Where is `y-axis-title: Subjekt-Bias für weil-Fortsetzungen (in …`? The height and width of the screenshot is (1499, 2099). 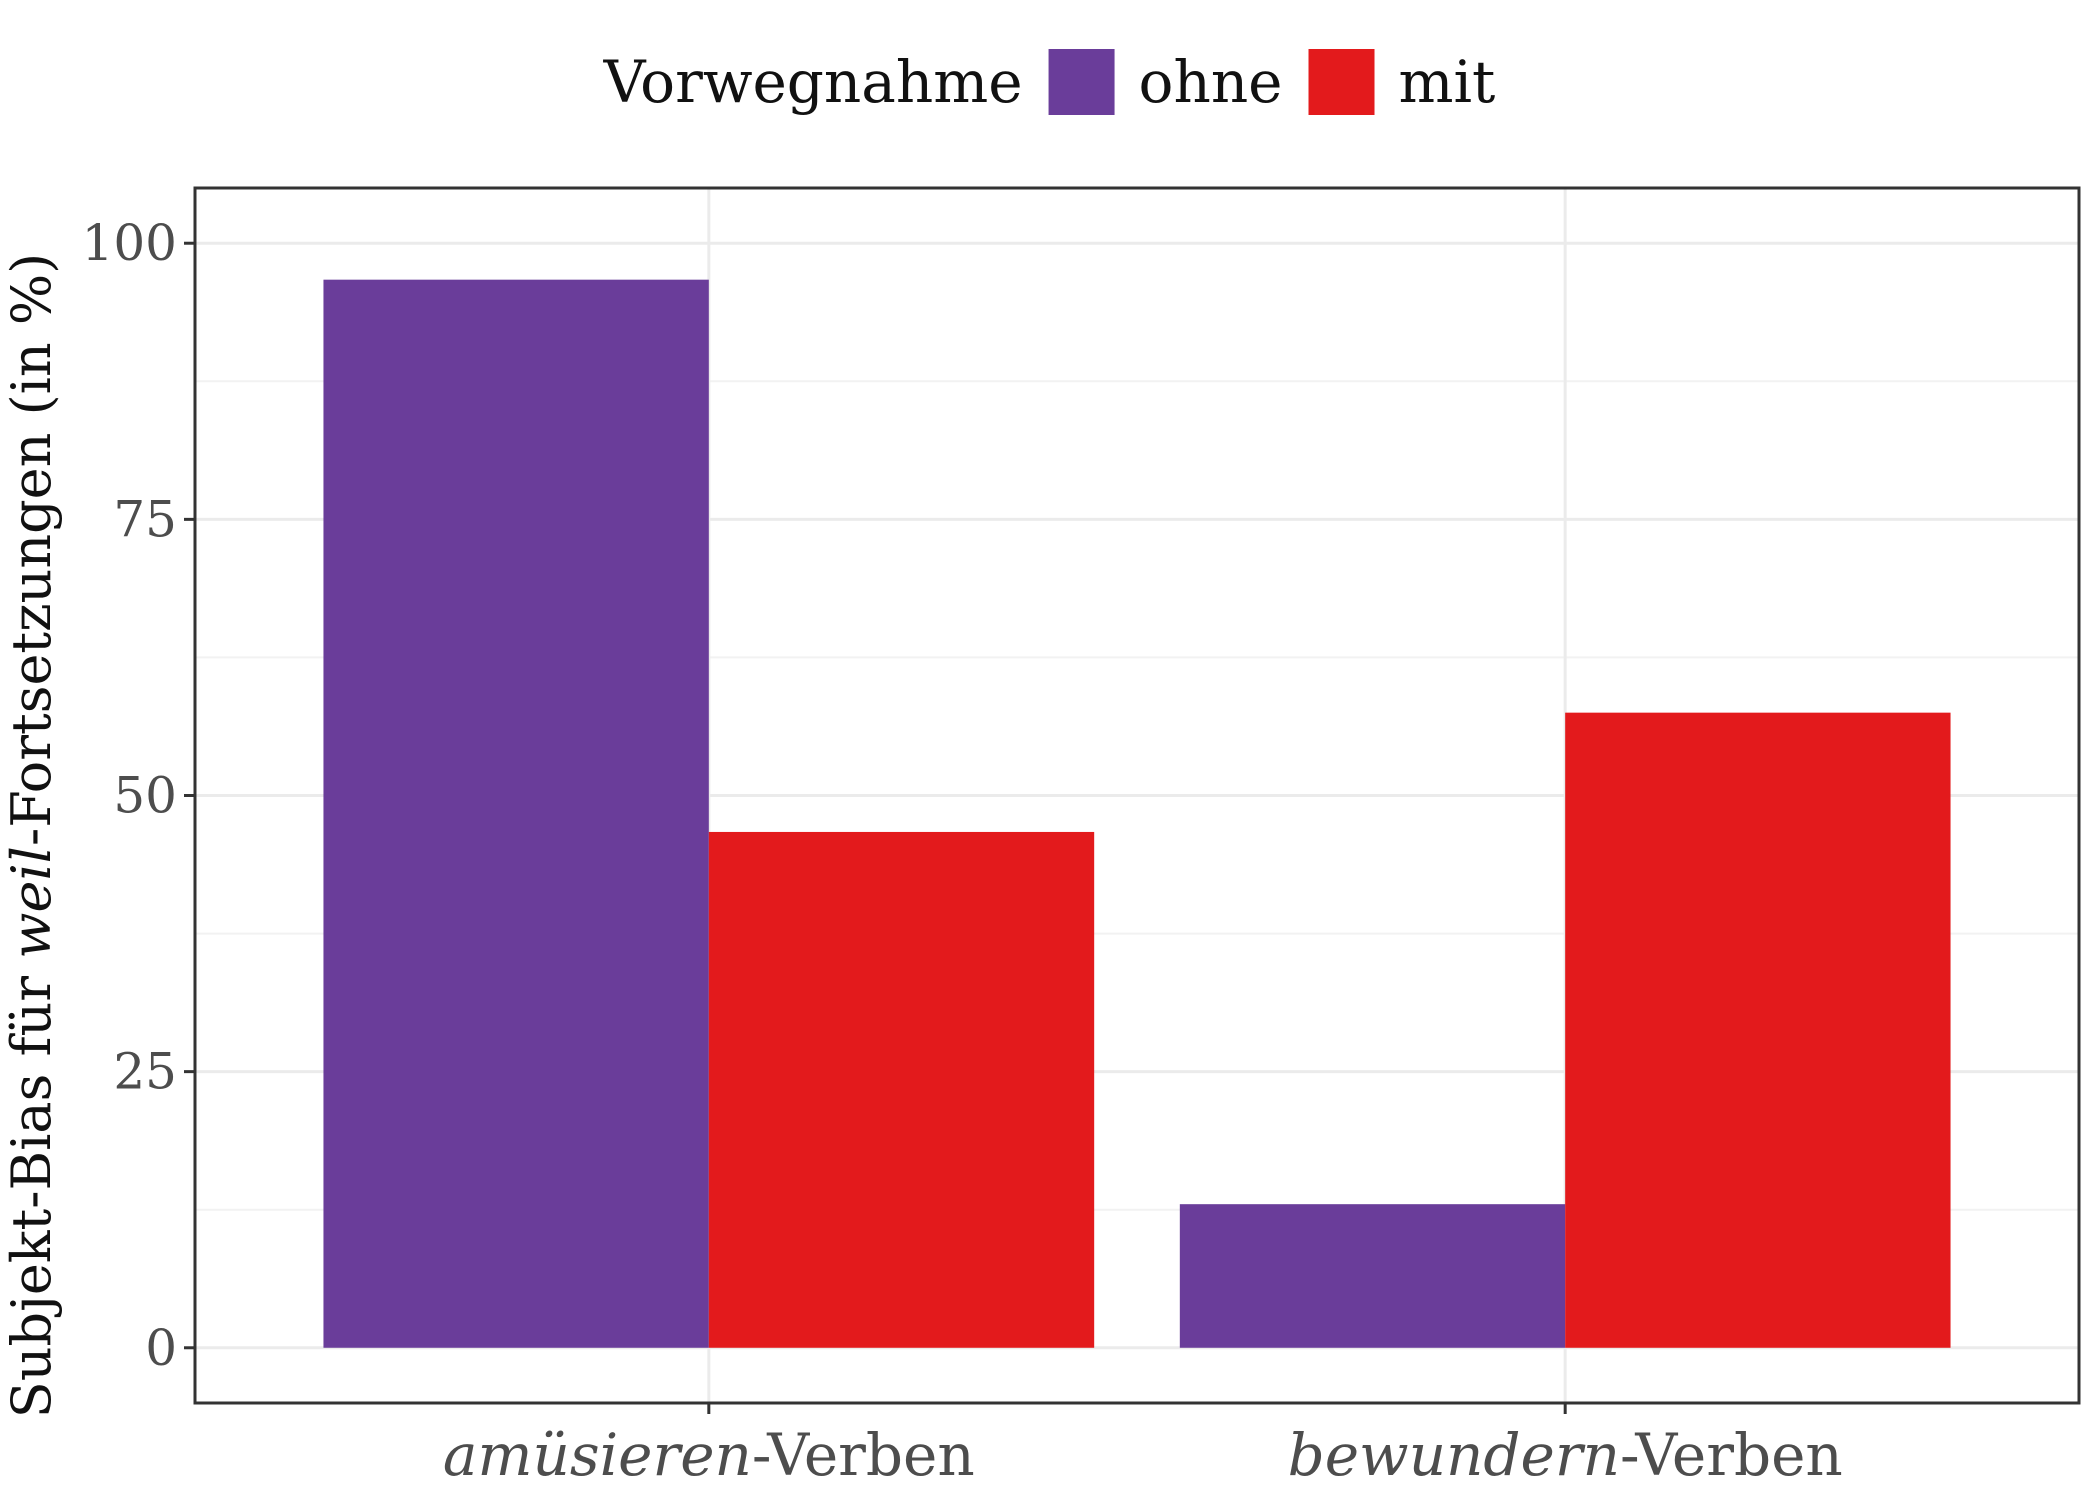
y-axis-title: Subjekt-Bias für weil-Fortsetzungen (in … is located at coordinates (31, 836).